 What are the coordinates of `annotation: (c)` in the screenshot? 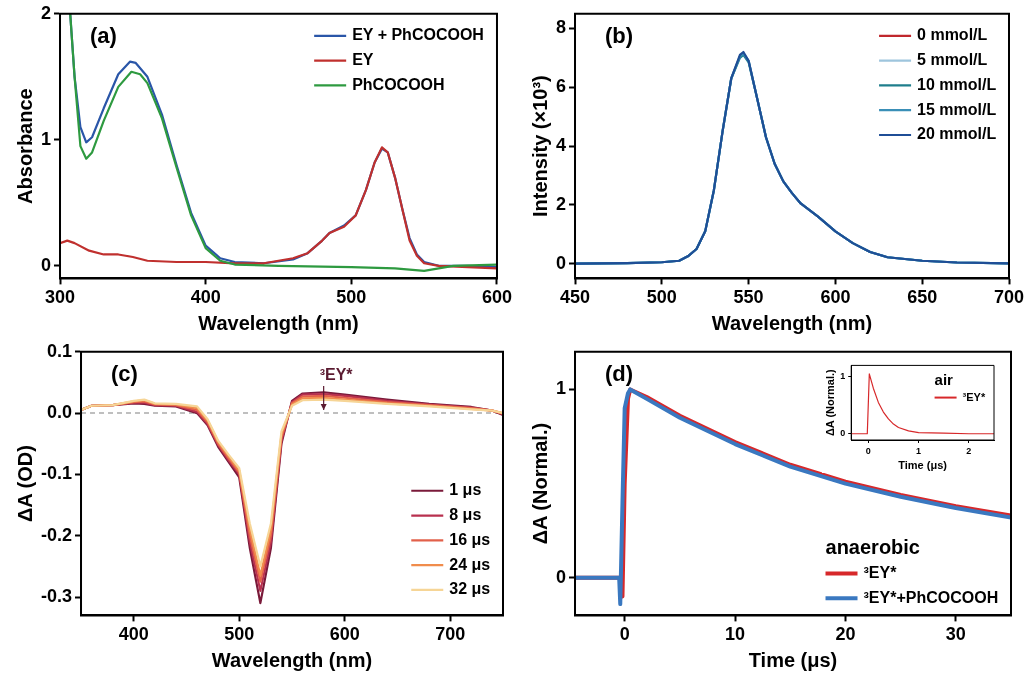 It's located at (124, 373).